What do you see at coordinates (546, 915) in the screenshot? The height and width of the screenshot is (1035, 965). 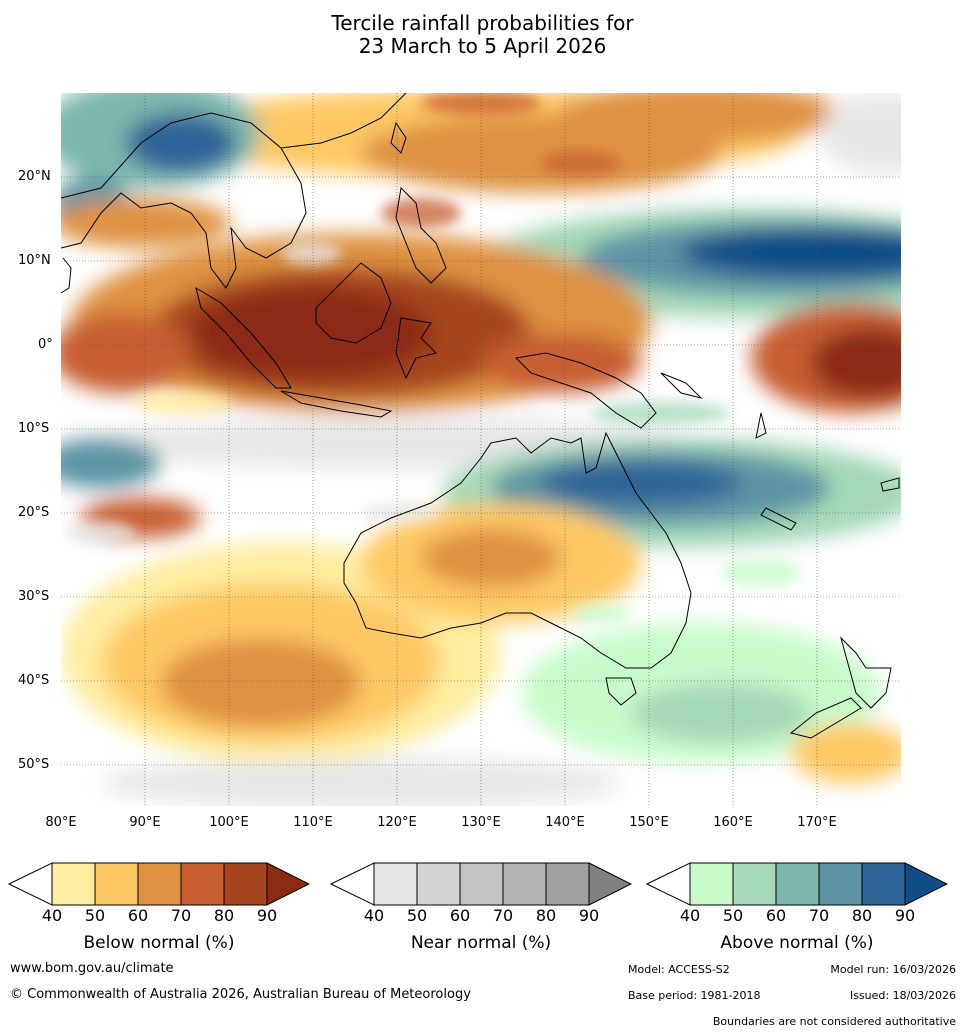 I see `near-normal-tick-80: 80` at bounding box center [546, 915].